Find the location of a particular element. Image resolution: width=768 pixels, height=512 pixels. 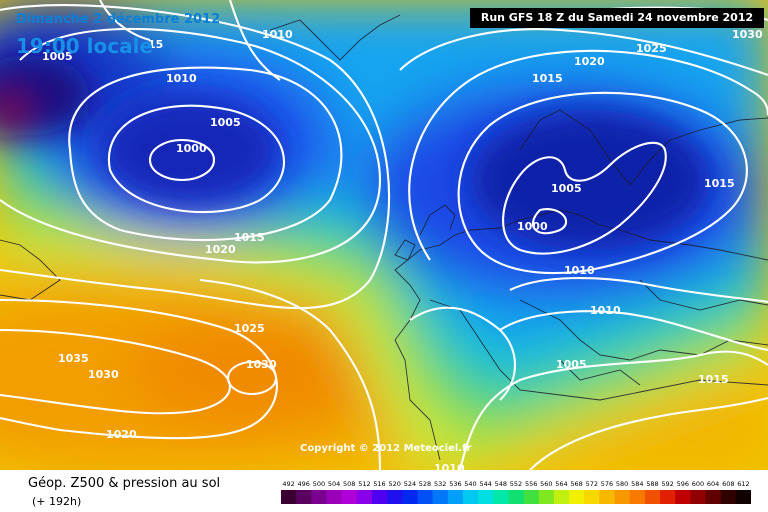

scale-tick-label: 560 is located at coordinates (546, 484).